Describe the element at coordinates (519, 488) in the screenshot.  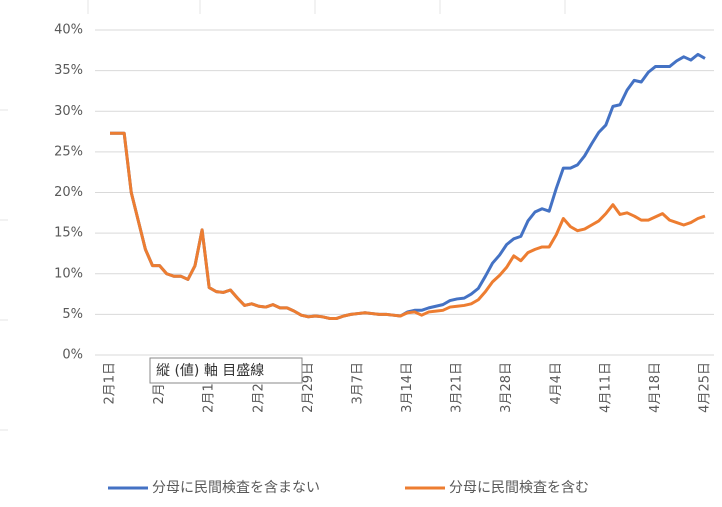
I see `legend-label: 分母に民間検査を含む` at that location.